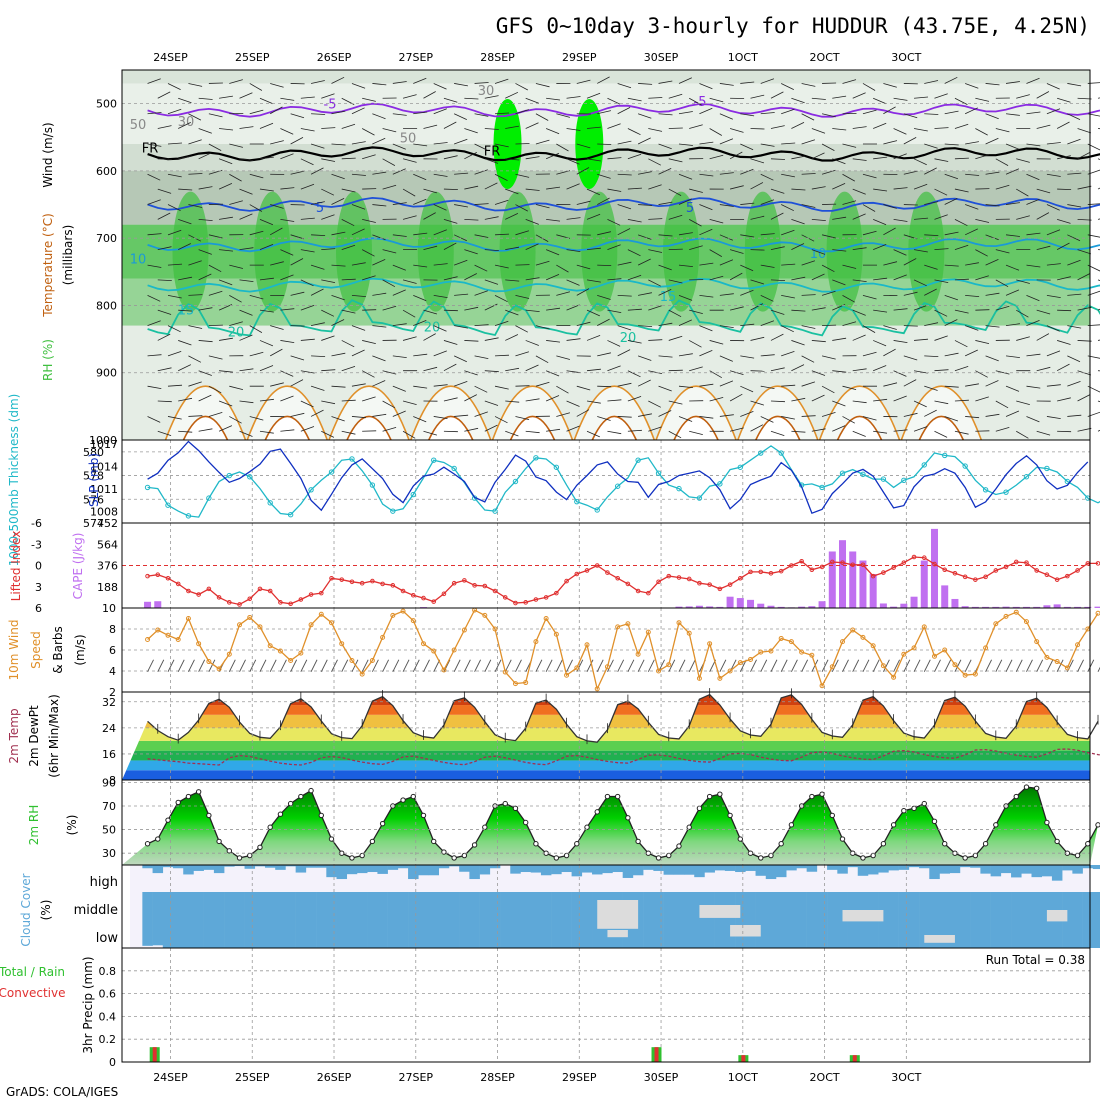 The height and width of the screenshot is (1100, 1100). What do you see at coordinates (104, 512) in the screenshot?
I see `slp-tick: 1008` at bounding box center [104, 512].